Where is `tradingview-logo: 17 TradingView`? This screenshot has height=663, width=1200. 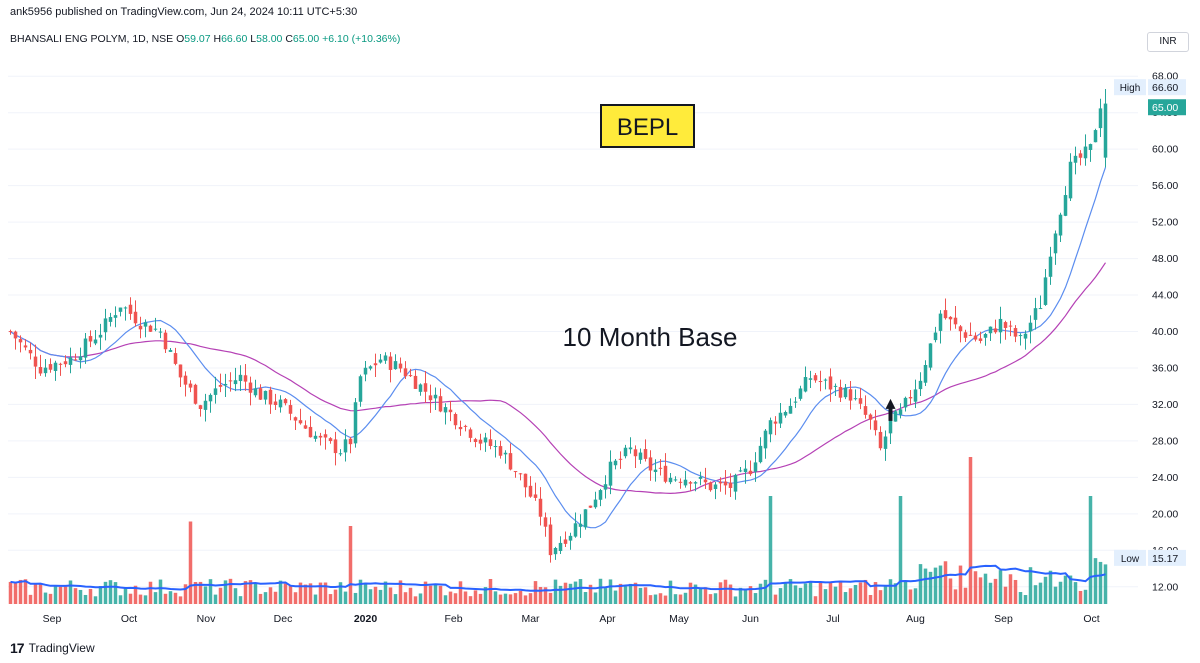 tradingview-logo: 17 TradingView is located at coordinates (52, 648).